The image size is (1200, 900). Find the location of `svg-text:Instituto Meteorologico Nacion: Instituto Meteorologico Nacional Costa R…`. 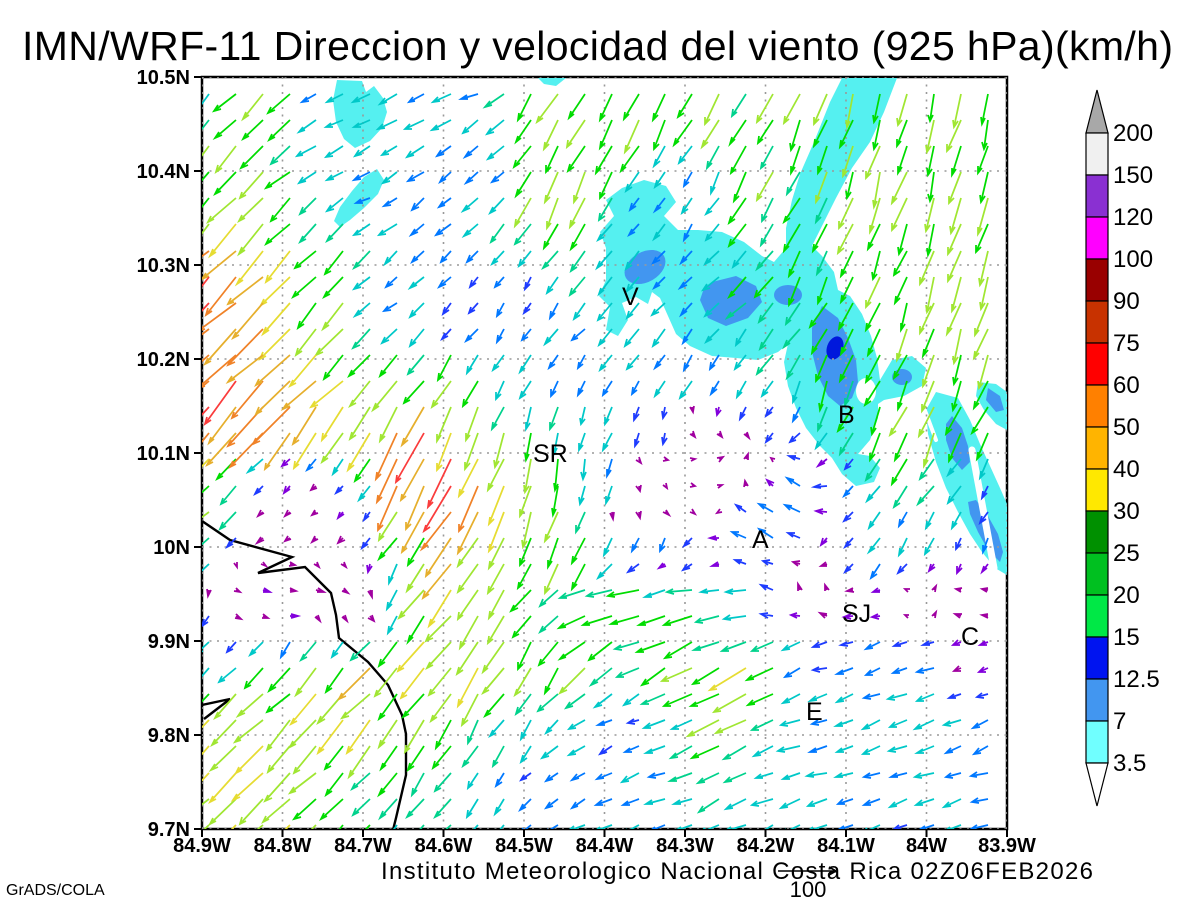

svg-text:Instituto Meteorologico Nacion: Instituto Meteorologico Nacional Costa R… is located at coordinates (737, 871).